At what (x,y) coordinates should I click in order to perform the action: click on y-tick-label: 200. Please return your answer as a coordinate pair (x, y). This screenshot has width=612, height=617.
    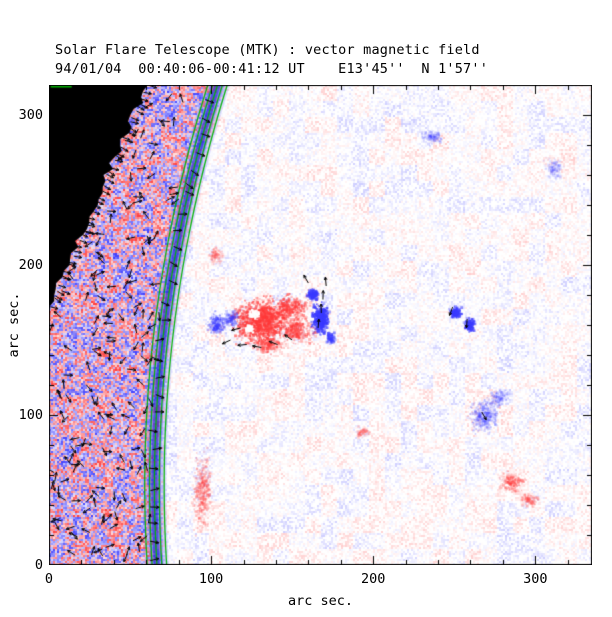
    Looking at the image, I should click on (30, 265).